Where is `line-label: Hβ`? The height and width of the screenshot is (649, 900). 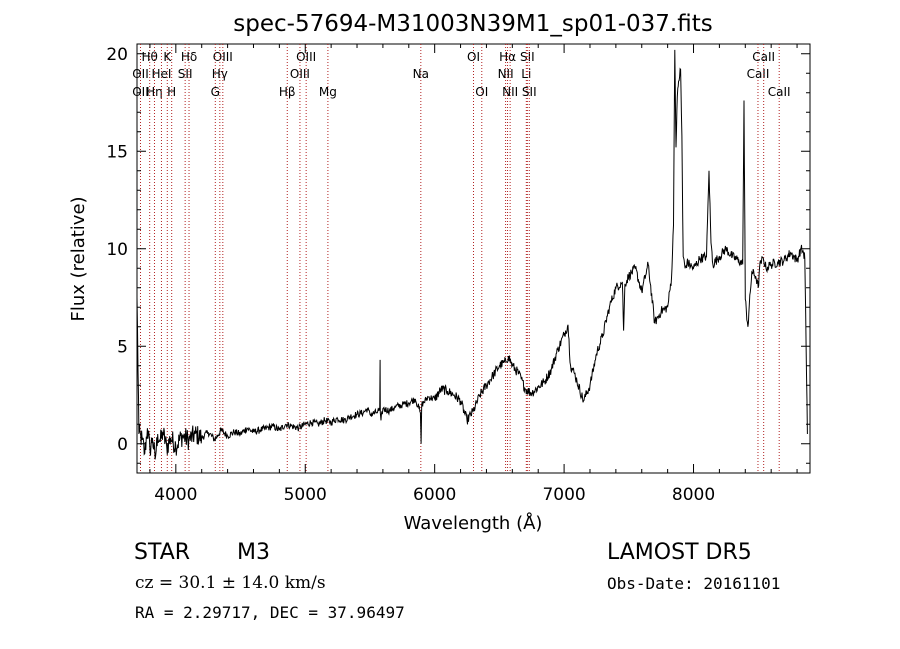 line-label: Hβ is located at coordinates (287, 92).